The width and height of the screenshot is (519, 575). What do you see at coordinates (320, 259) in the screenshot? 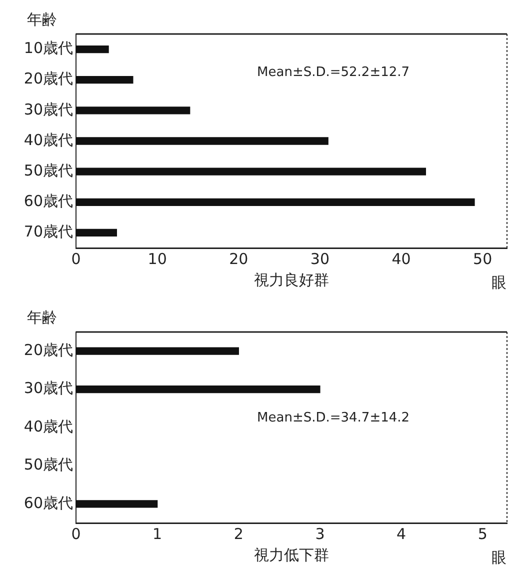
I see `x-tick-label: 30` at bounding box center [320, 259].